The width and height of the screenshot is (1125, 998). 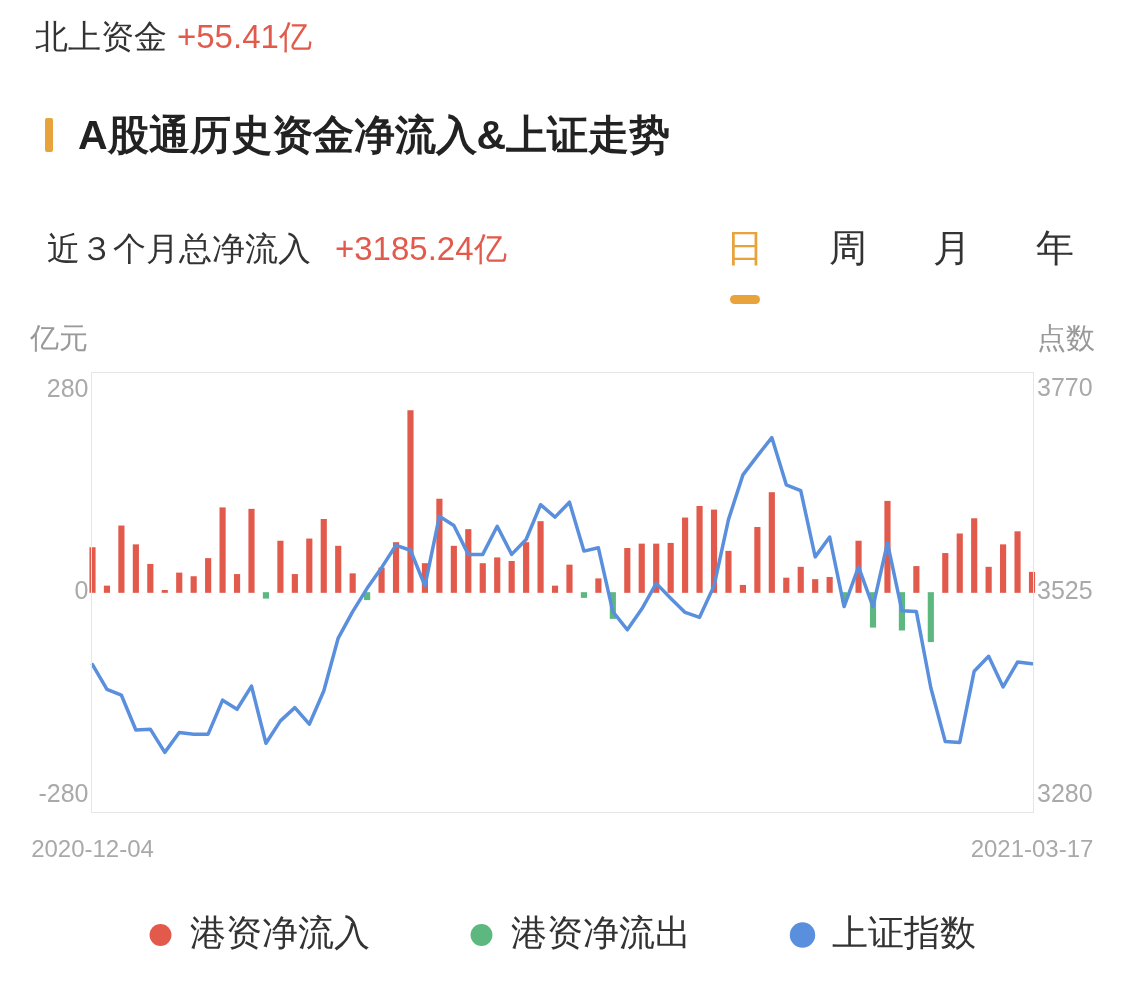 What do you see at coordinates (81, 590) in the screenshot?
I see `y-tick-label: 0` at bounding box center [81, 590].